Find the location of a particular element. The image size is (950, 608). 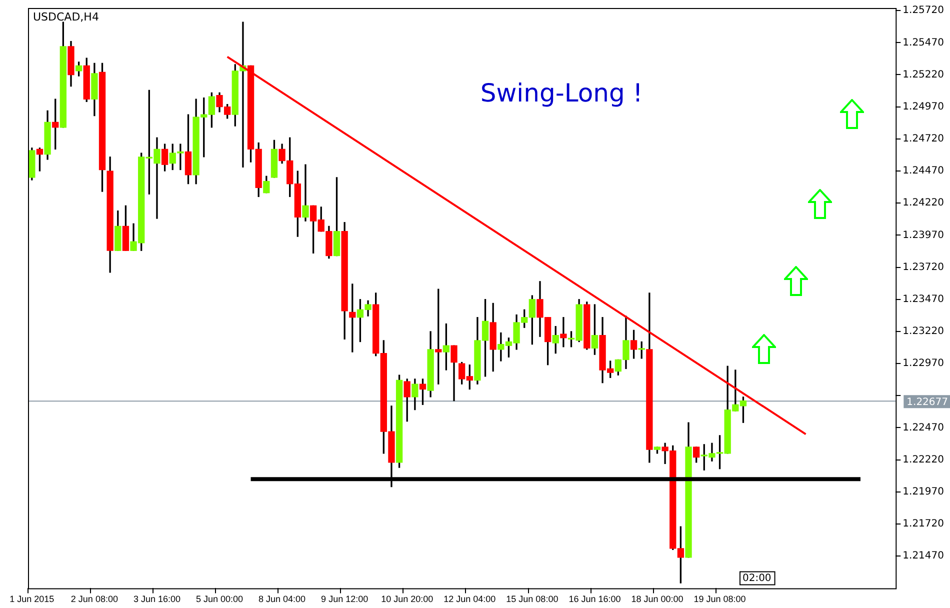

y-tick-label: 1.23720 is located at coordinates (923, 267).